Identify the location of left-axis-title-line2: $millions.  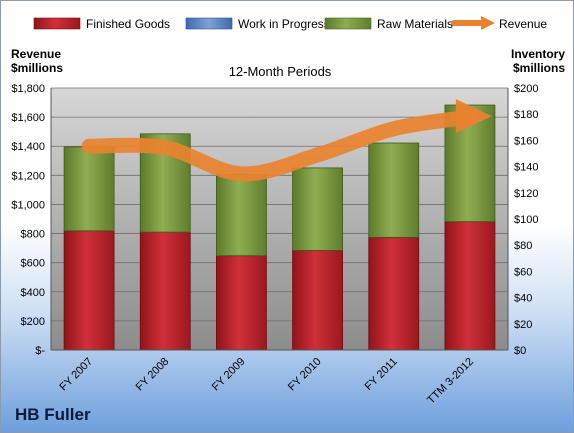
(37, 68).